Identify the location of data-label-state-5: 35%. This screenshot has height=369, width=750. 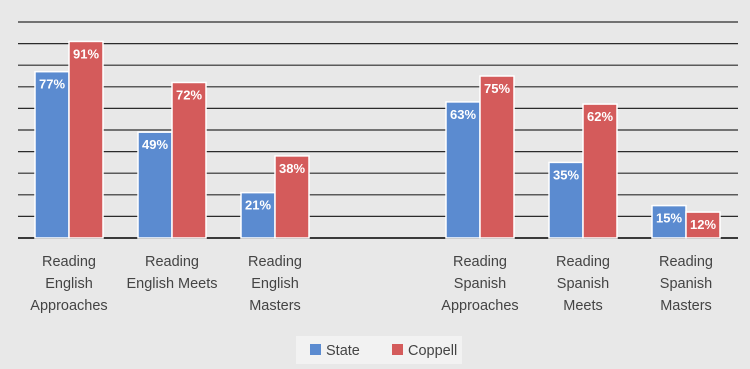
(566, 174).